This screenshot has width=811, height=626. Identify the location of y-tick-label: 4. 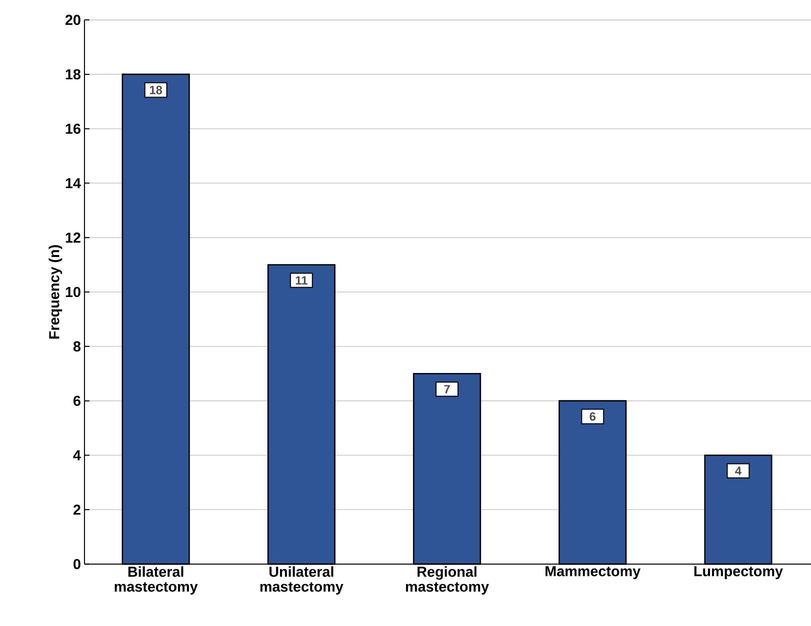
(77, 455).